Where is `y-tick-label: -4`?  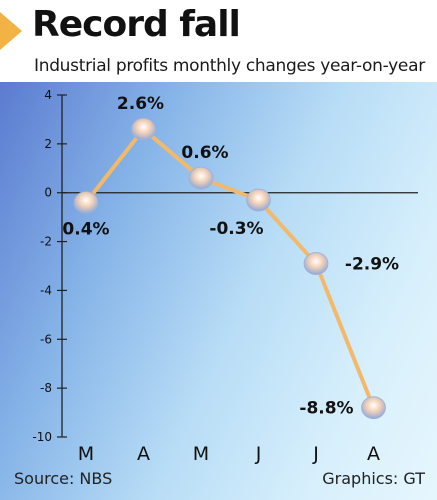
y-tick-label: -4 is located at coordinates (46, 290).